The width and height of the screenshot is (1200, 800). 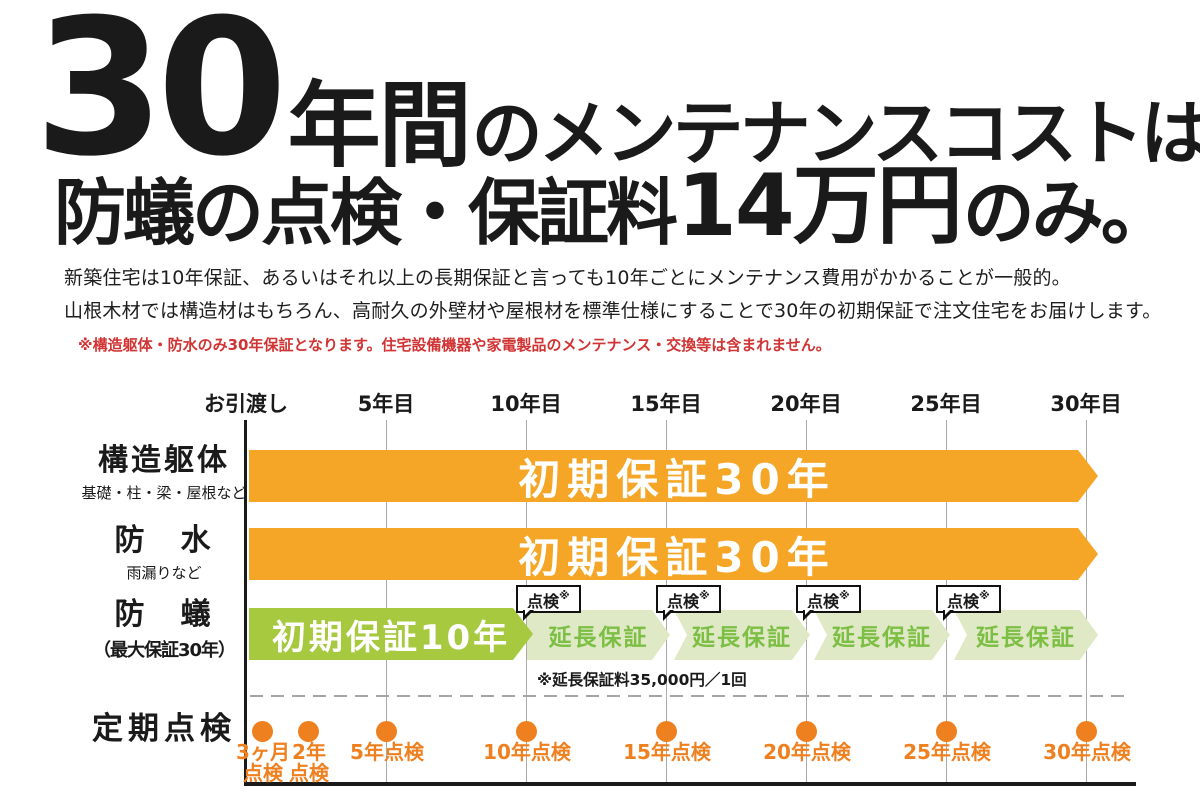 I want to click on axis-label-25y: 25年目, so click(x=946, y=404).